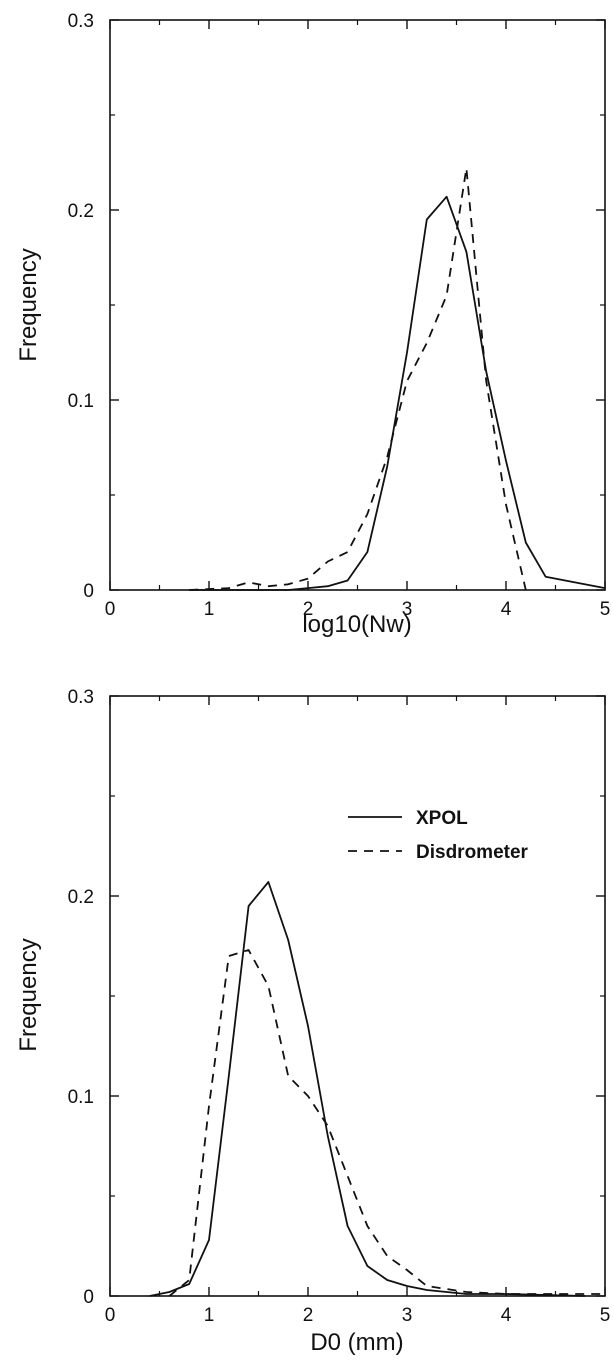 The width and height of the screenshot is (614, 1364). What do you see at coordinates (356, 1342) in the screenshot?
I see `x-axis-title: D0 (mm)` at bounding box center [356, 1342].